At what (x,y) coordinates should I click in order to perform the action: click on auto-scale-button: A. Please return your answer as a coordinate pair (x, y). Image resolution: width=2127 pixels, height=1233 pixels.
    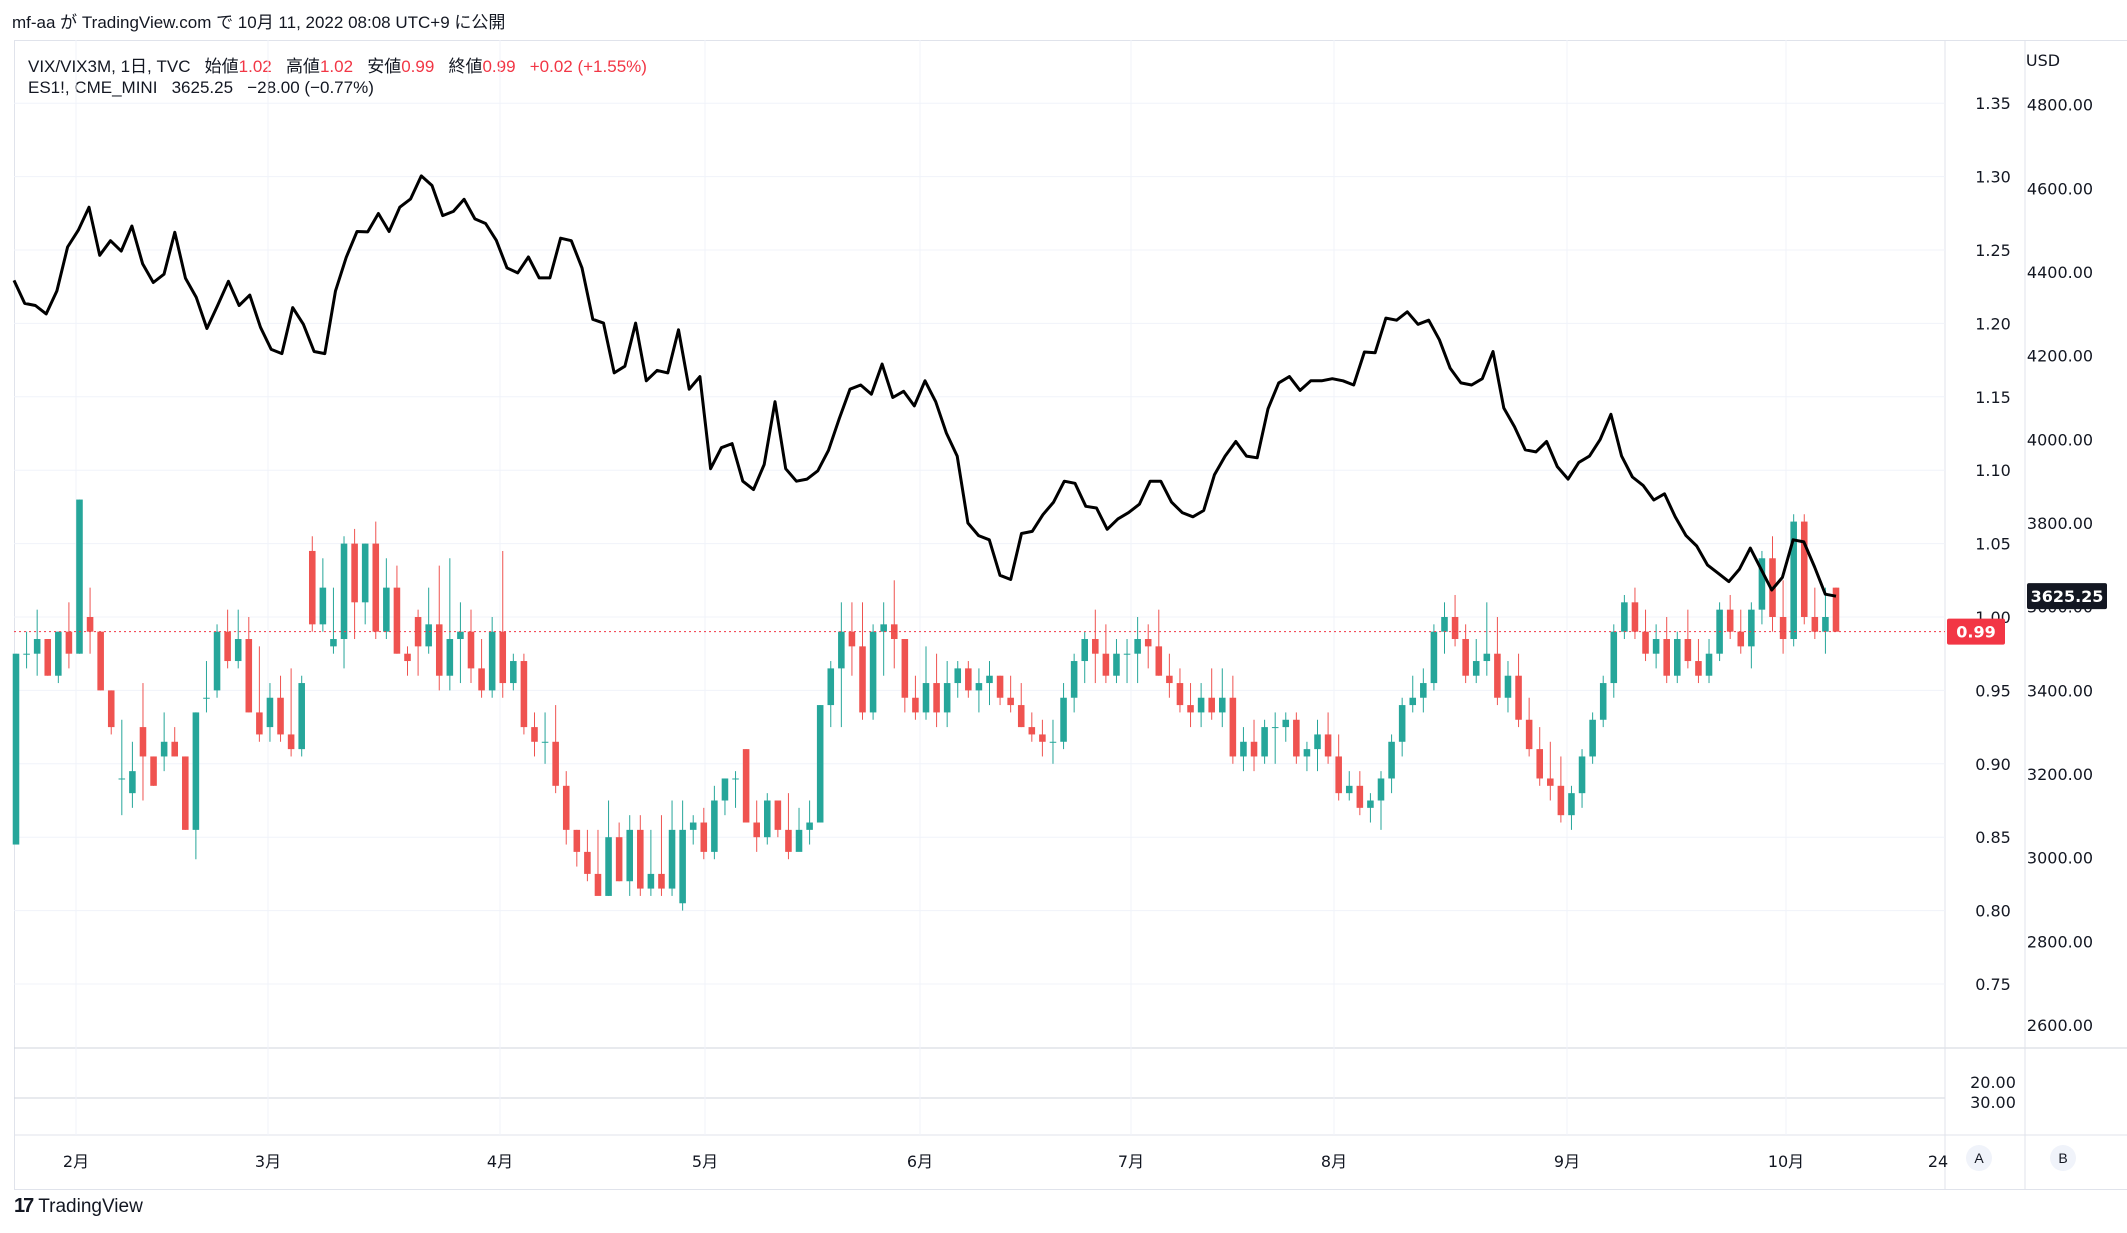
    Looking at the image, I should click on (1979, 1158).